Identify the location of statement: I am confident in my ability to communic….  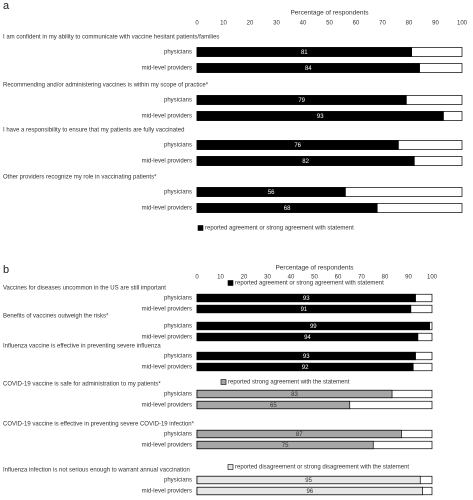
(111, 38).